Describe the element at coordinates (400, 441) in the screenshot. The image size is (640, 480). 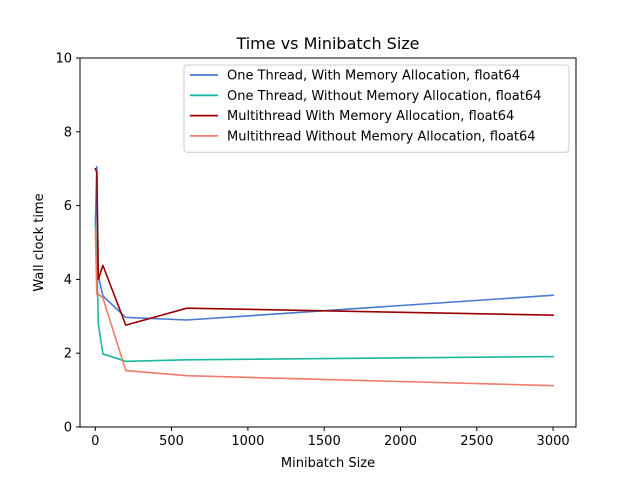
I see `x-tick-label: 2000` at that location.